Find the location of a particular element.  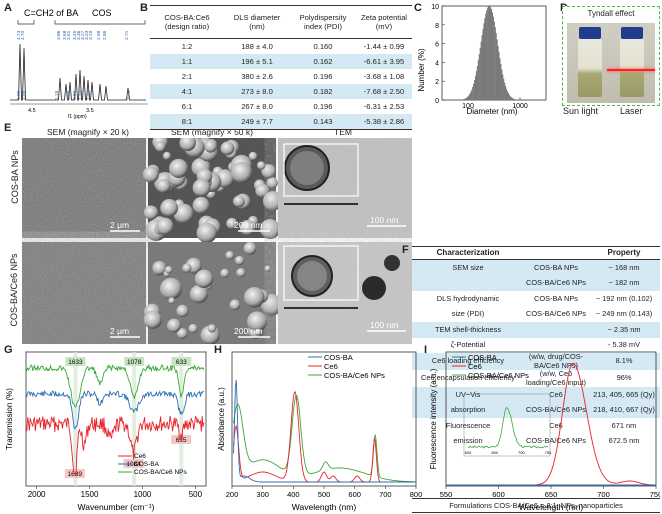

panel-label-a: A is located at coordinates (8, 8).